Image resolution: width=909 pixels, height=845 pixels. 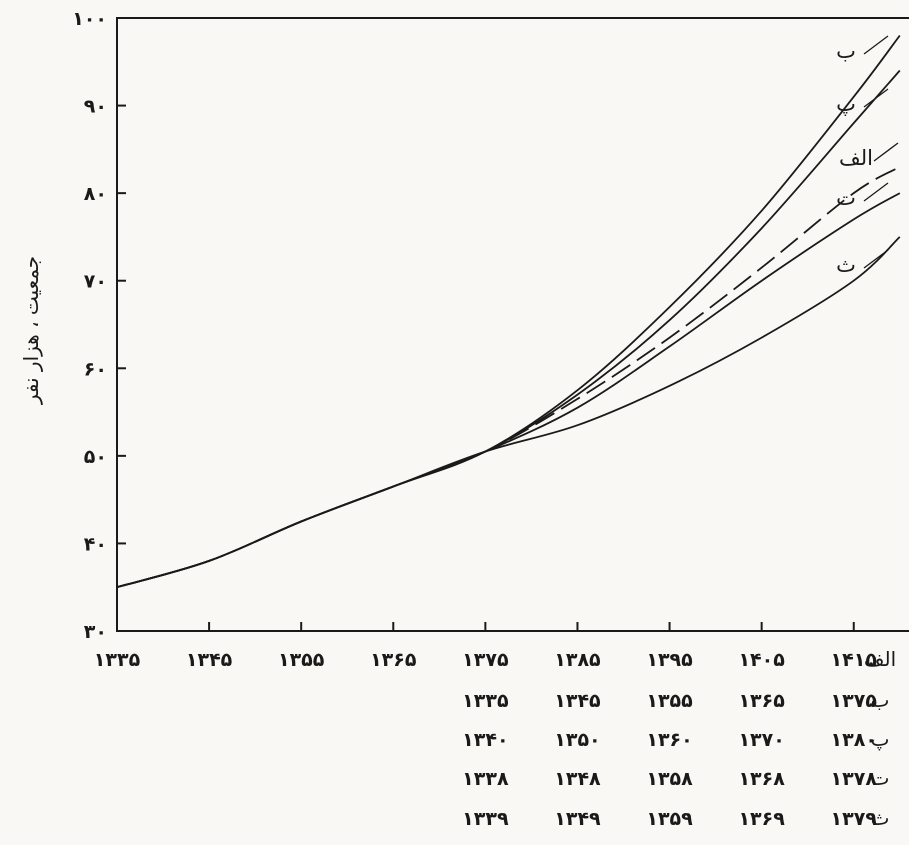 What do you see at coordinates (485, 740) in the screenshot?
I see `x-tick-label: ۱۳۴۰` at bounding box center [485, 740].